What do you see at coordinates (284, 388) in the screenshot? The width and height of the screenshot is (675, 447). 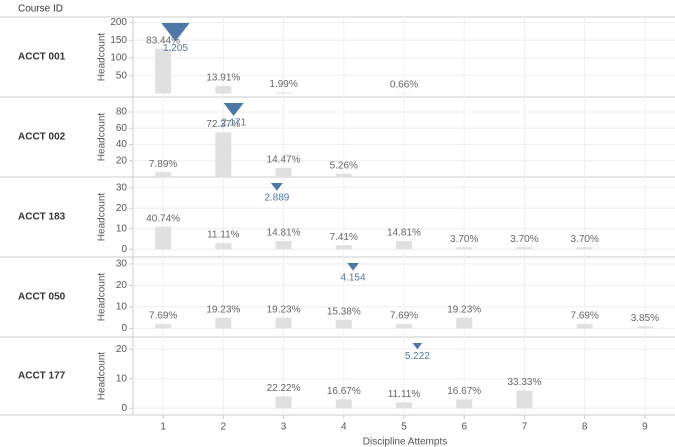 I see `percent-label: 22.22%` at bounding box center [284, 388].